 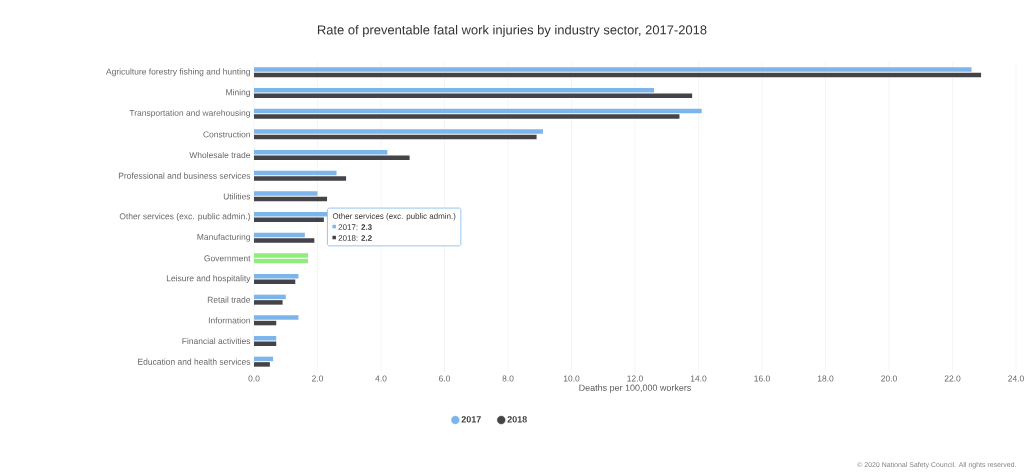 What do you see at coordinates (229, 320) in the screenshot?
I see `y-tick-label: Information` at bounding box center [229, 320].